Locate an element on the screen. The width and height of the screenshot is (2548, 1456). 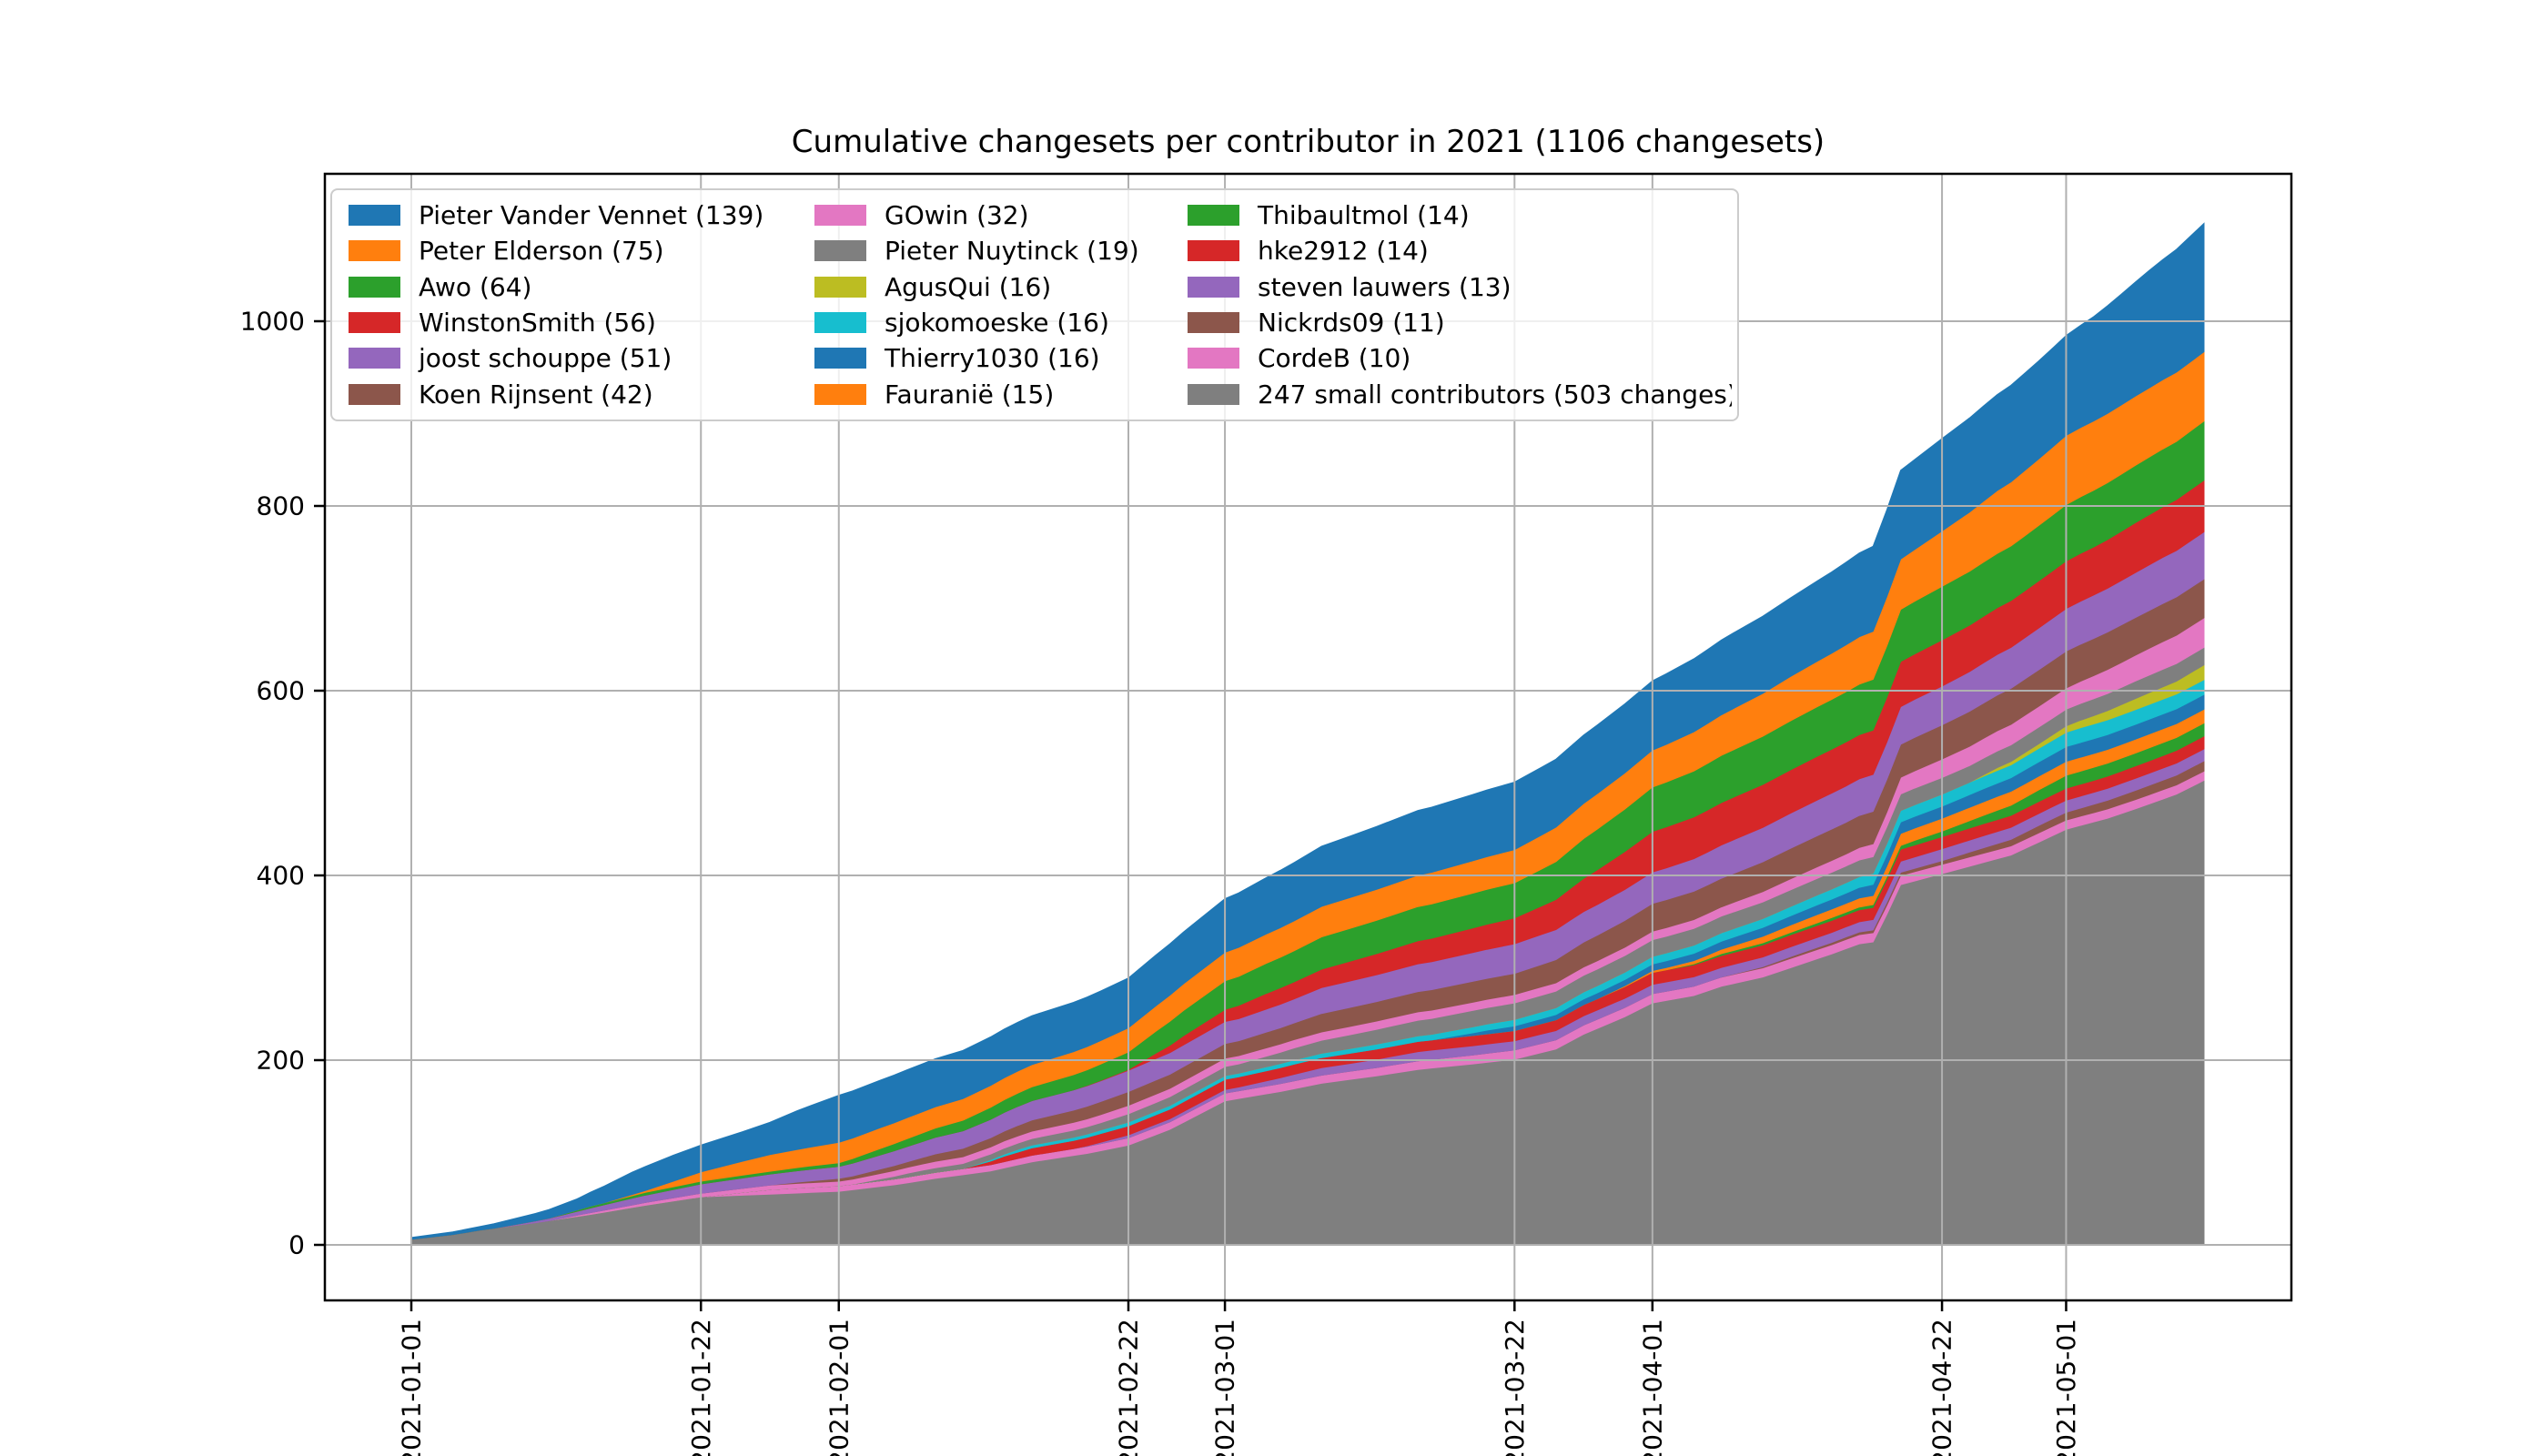
x-tick-label: 2021-01-22 is located at coordinates (701, 1388).